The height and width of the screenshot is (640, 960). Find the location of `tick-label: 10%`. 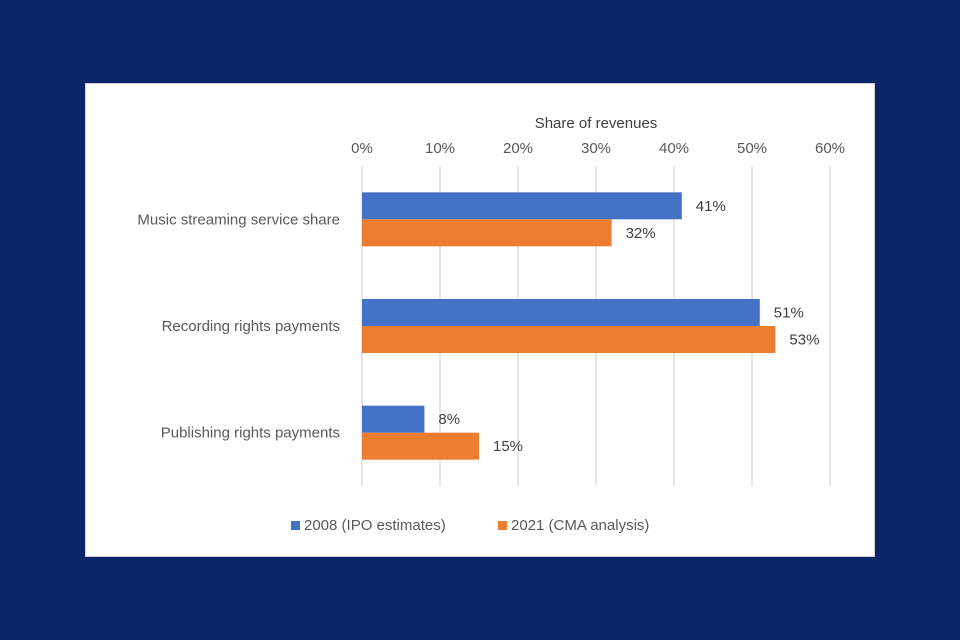

tick-label: 10% is located at coordinates (440, 148).